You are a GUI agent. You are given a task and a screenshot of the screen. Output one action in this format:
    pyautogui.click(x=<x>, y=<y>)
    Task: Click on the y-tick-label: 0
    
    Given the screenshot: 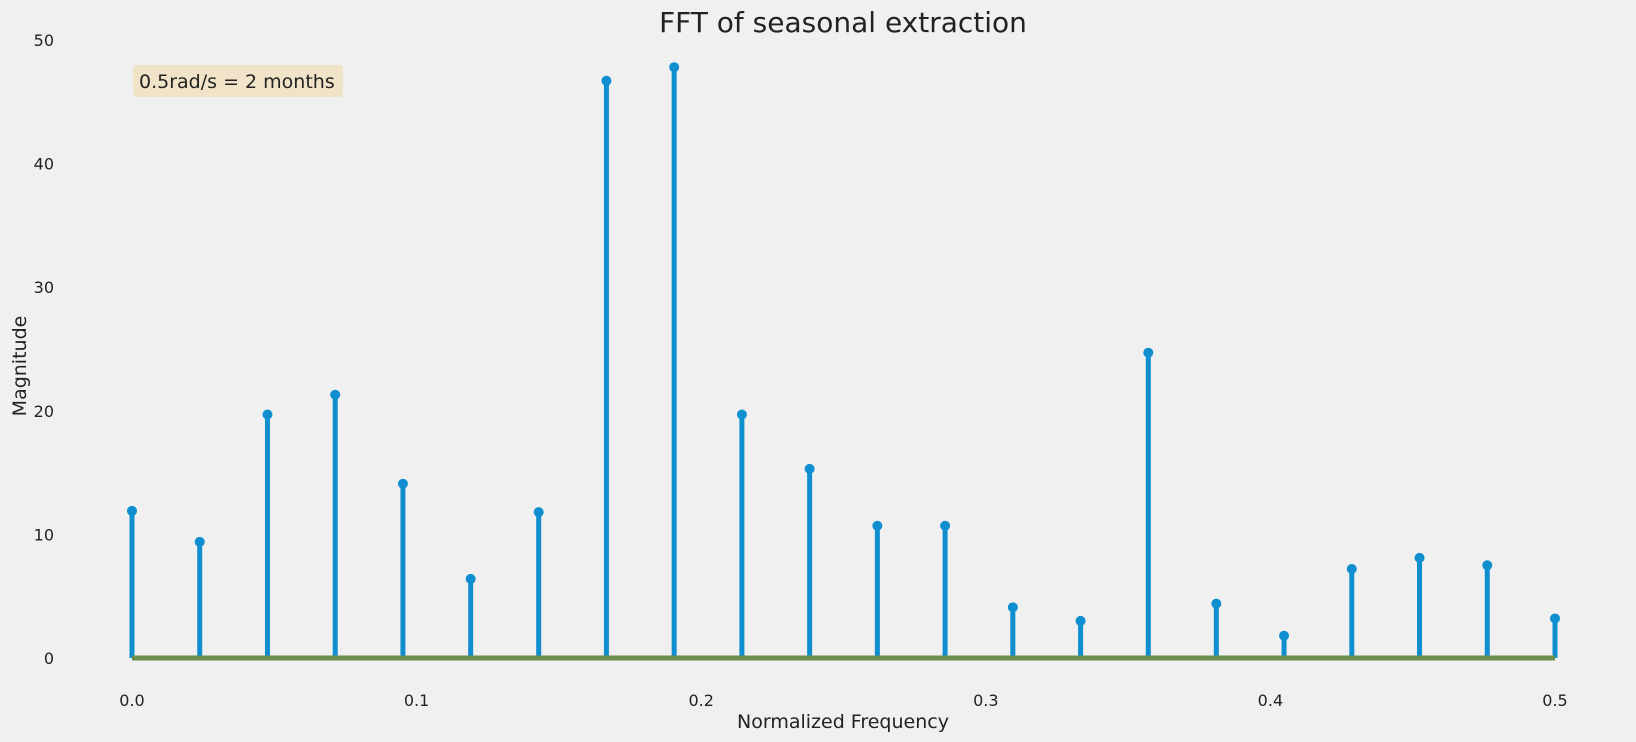 What is the action you would take?
    pyautogui.click(x=49, y=658)
    